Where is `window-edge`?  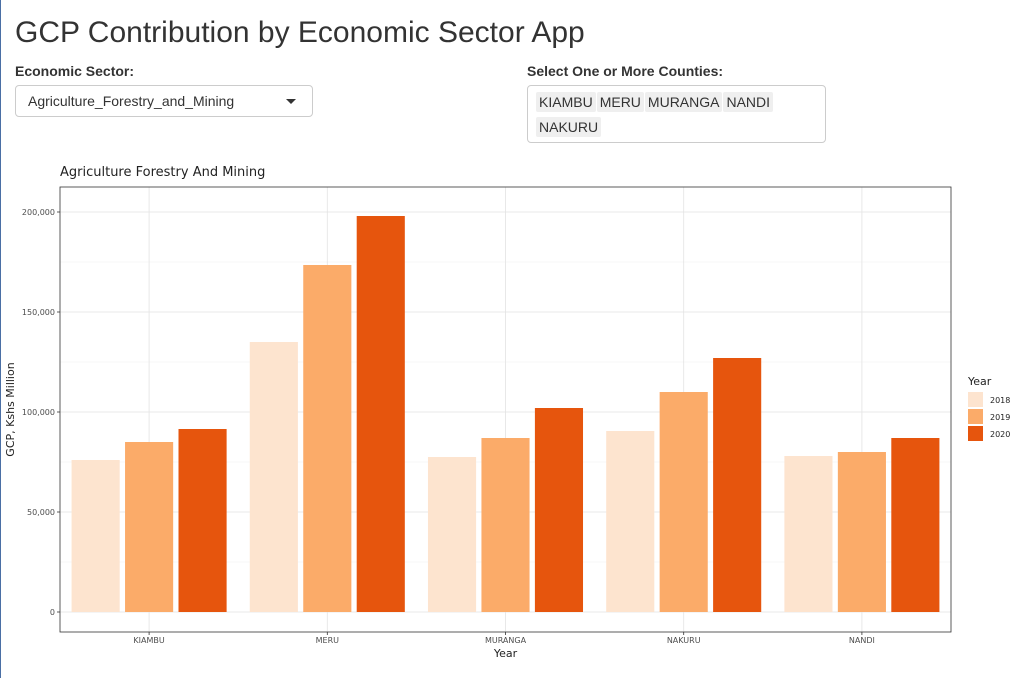
window-edge is located at coordinates (0, 339).